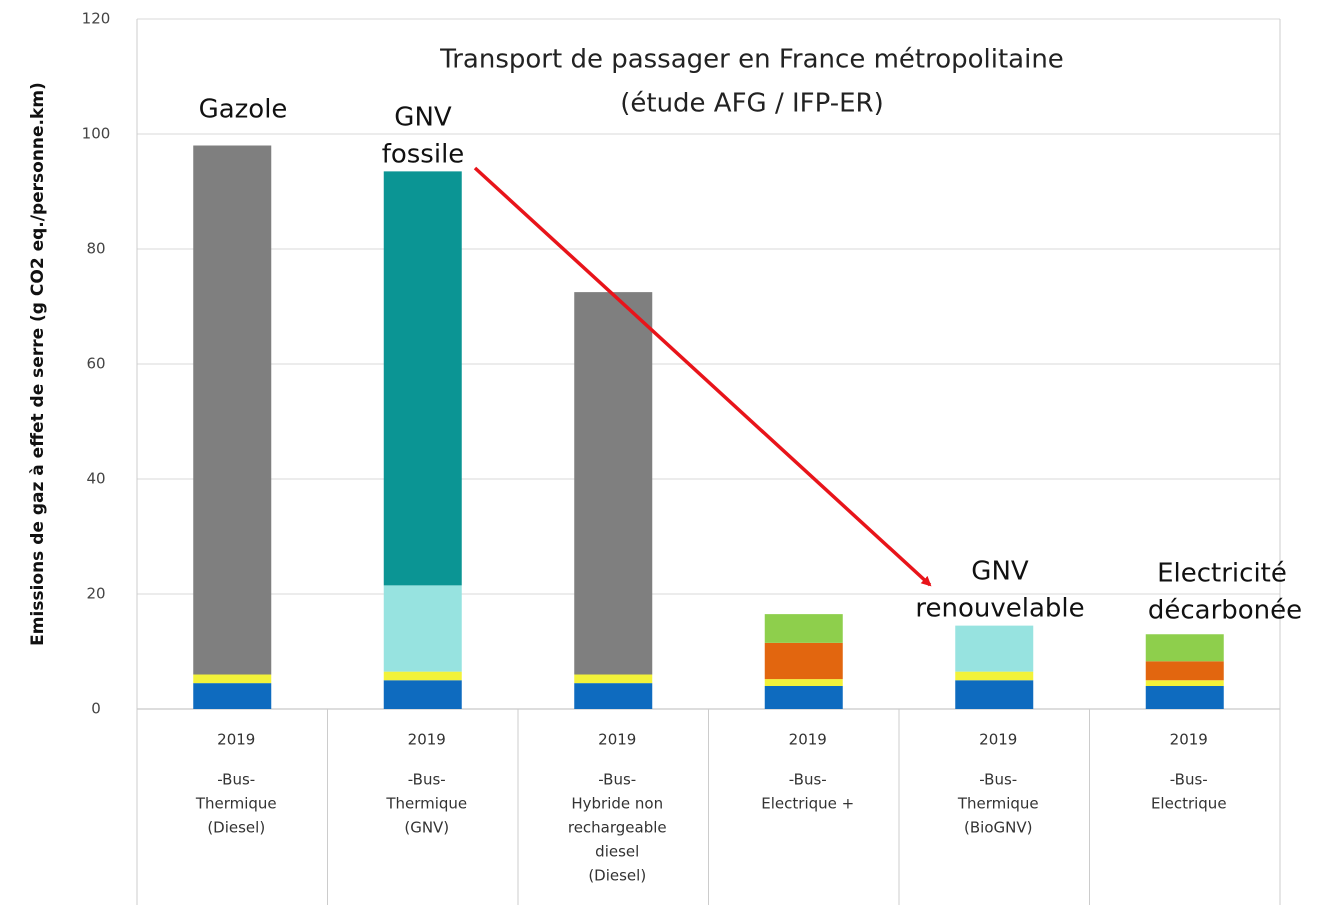  I want to click on annotation: Electricité, so click(1222, 574).